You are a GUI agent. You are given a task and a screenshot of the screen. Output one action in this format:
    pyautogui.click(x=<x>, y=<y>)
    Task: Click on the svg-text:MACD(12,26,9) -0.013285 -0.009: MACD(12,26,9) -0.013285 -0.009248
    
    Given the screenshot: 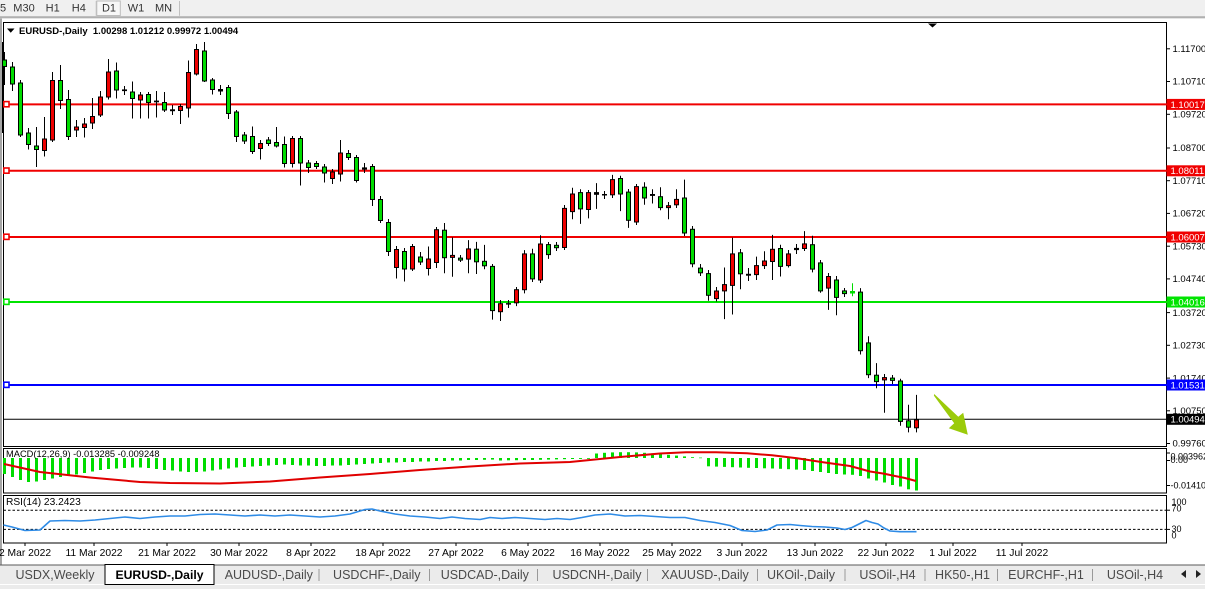 What is the action you would take?
    pyautogui.click(x=83, y=454)
    